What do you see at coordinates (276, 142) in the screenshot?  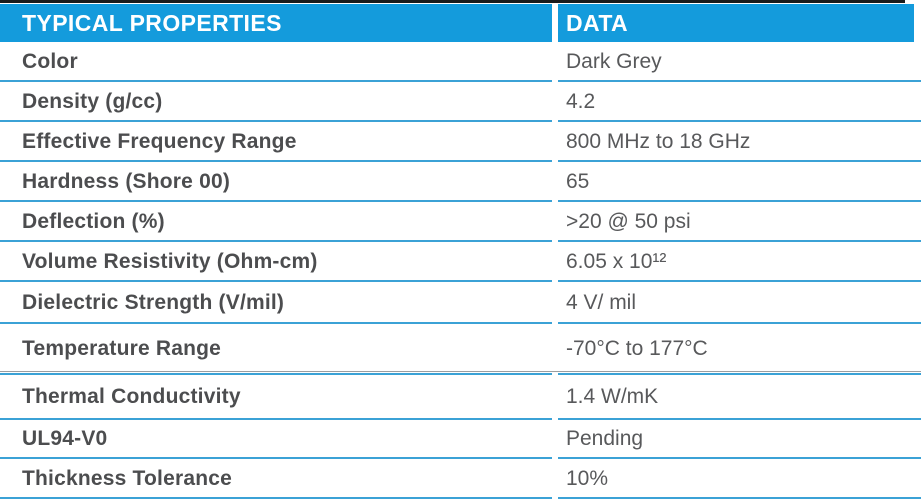 I see `property-cell: Effective Frequency Range` at bounding box center [276, 142].